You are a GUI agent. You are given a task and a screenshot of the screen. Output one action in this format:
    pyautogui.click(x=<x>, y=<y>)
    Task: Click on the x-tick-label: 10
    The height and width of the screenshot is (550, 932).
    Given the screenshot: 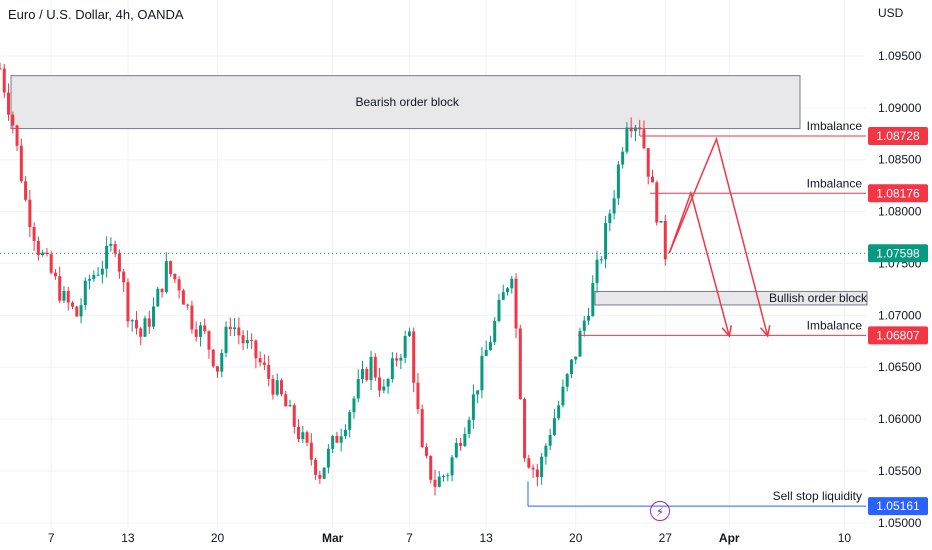 What is the action you would take?
    pyautogui.click(x=845, y=538)
    